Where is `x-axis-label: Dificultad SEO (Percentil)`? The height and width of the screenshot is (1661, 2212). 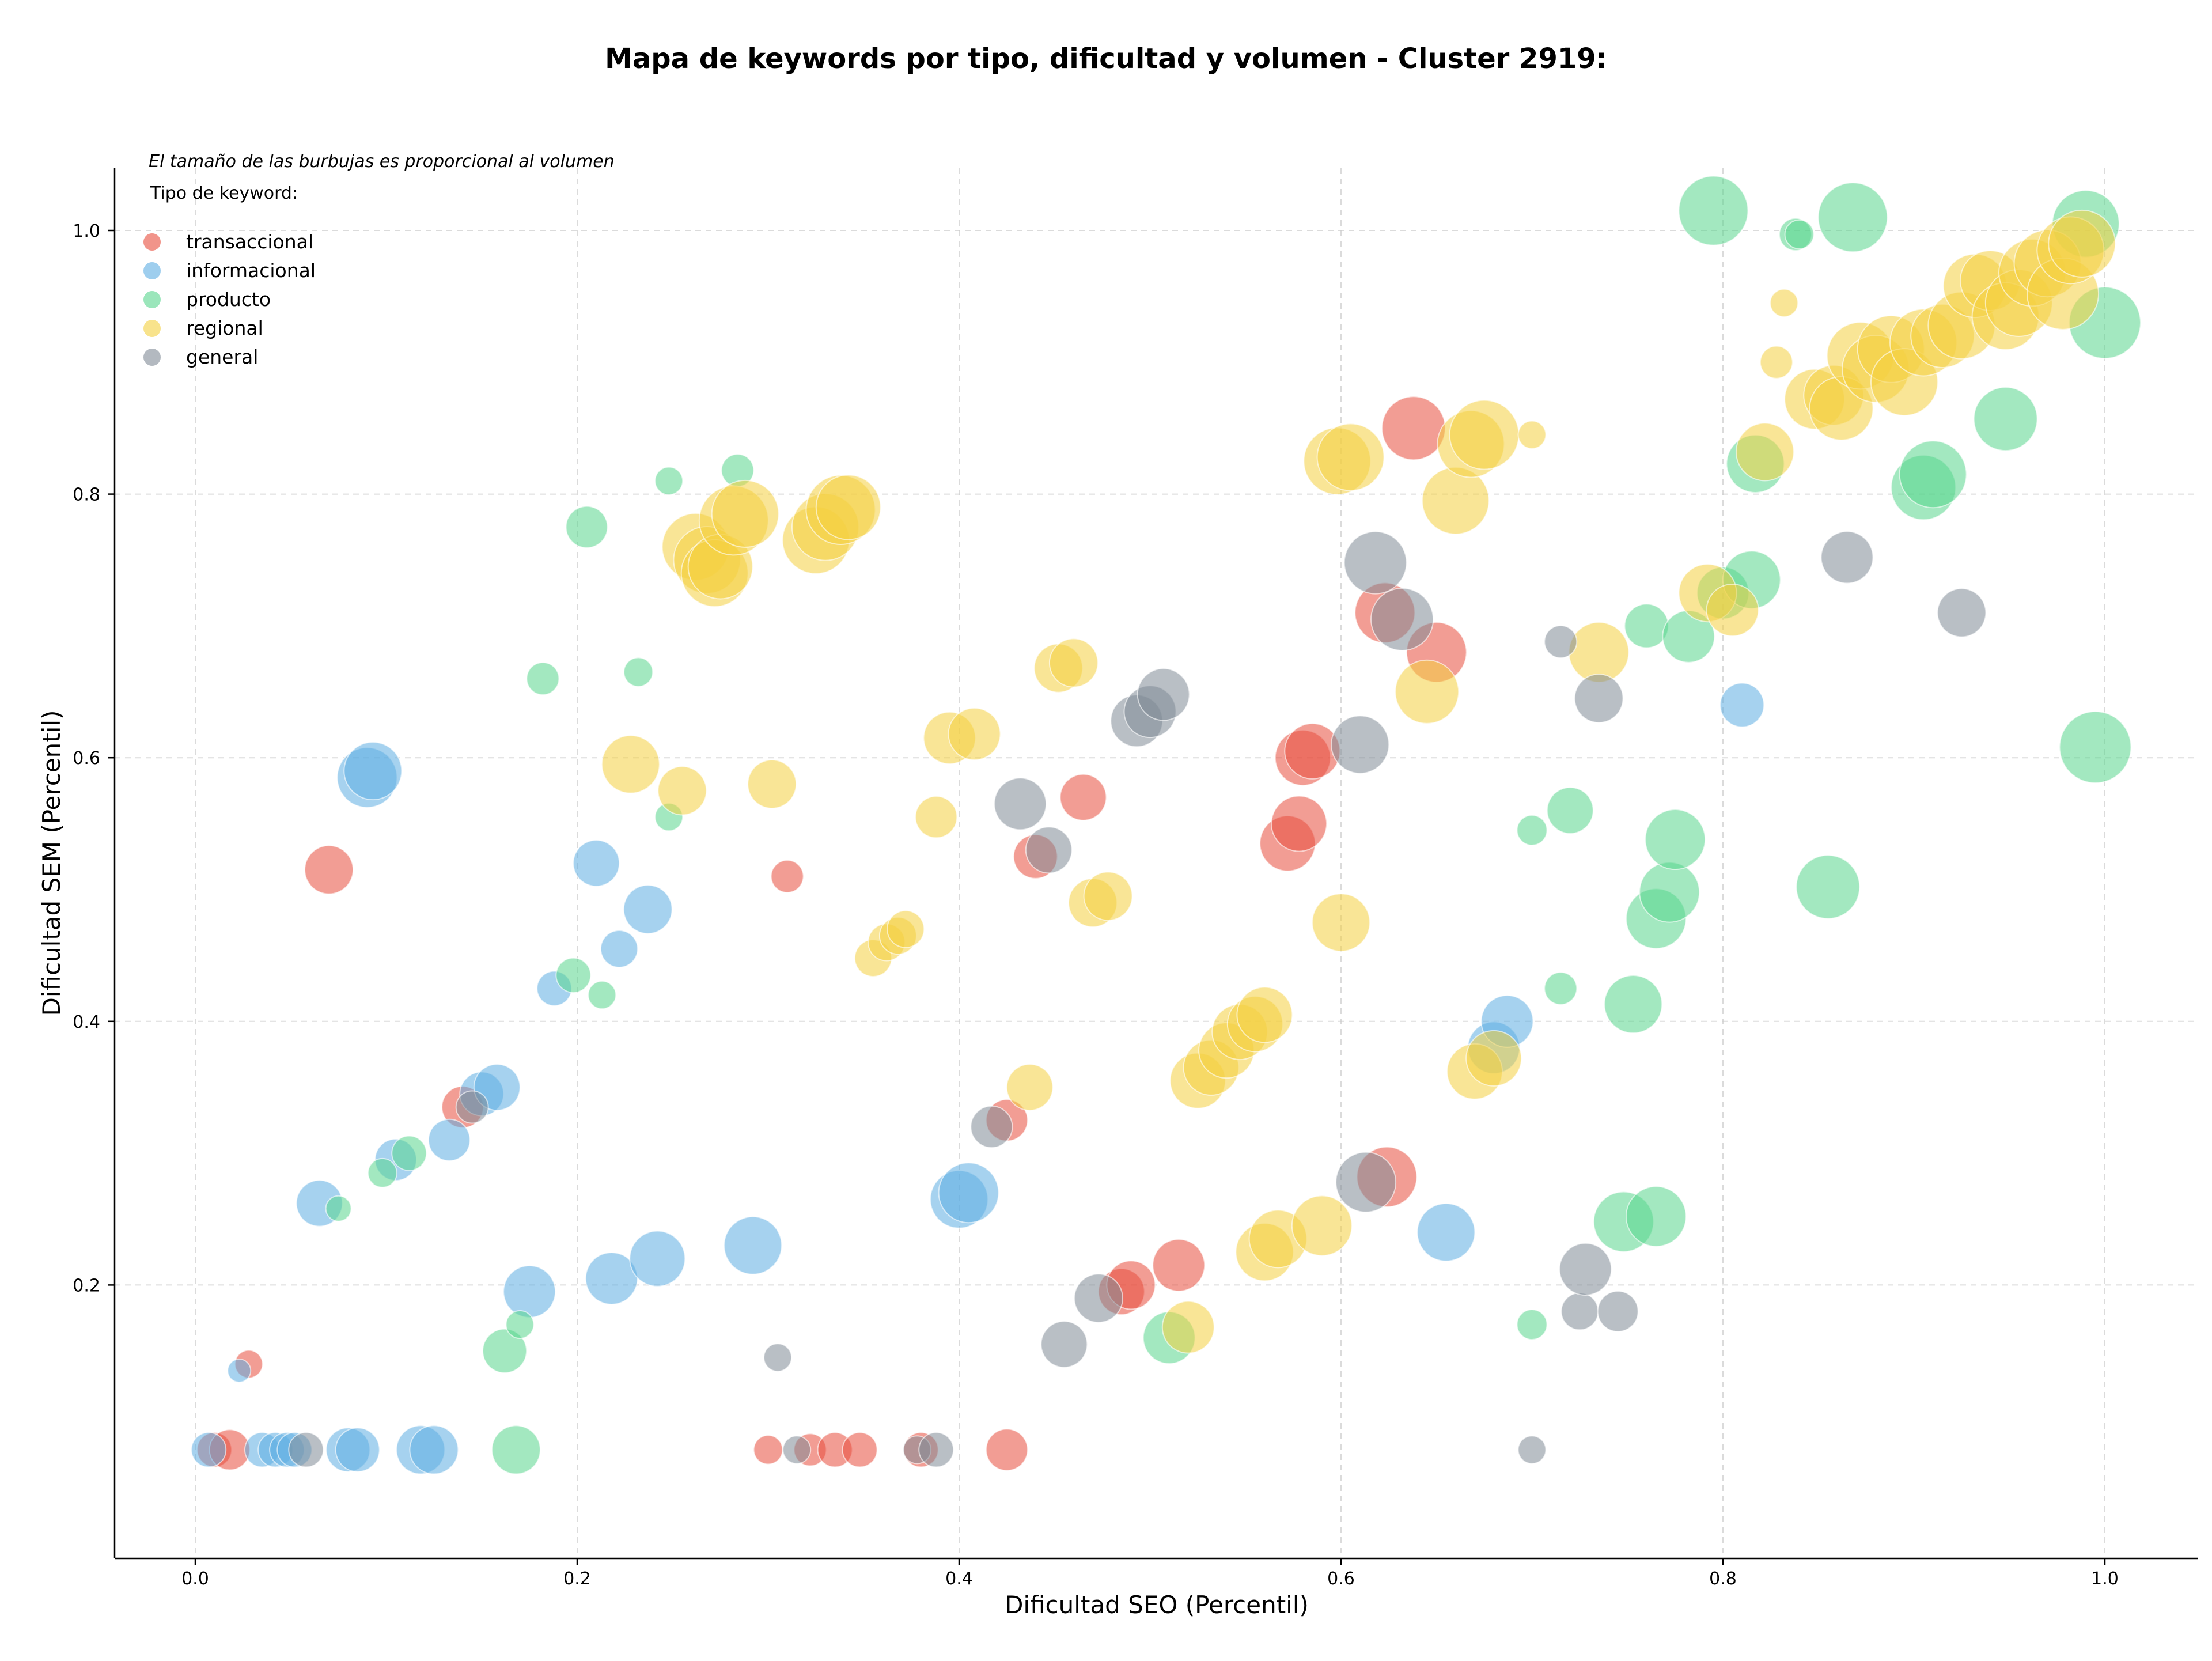
x-axis-label: Dificultad SEO (Percentil) is located at coordinates (1157, 1605).